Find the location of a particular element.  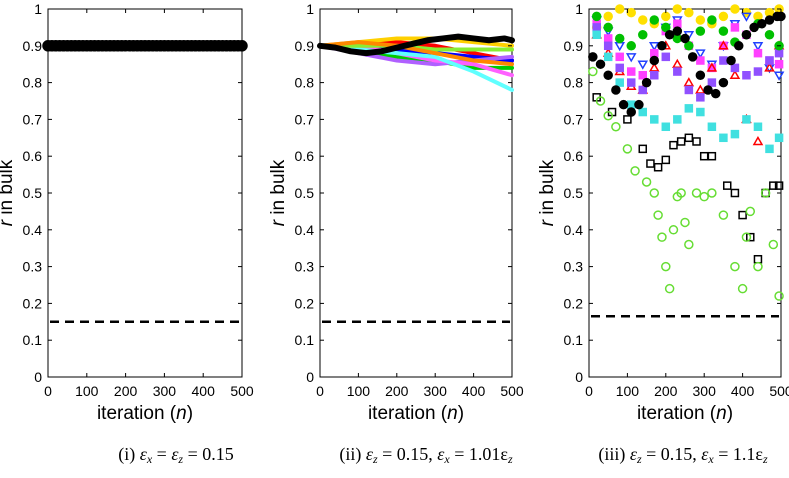

x-axis-label-var: n is located at coordinates (452, 413).